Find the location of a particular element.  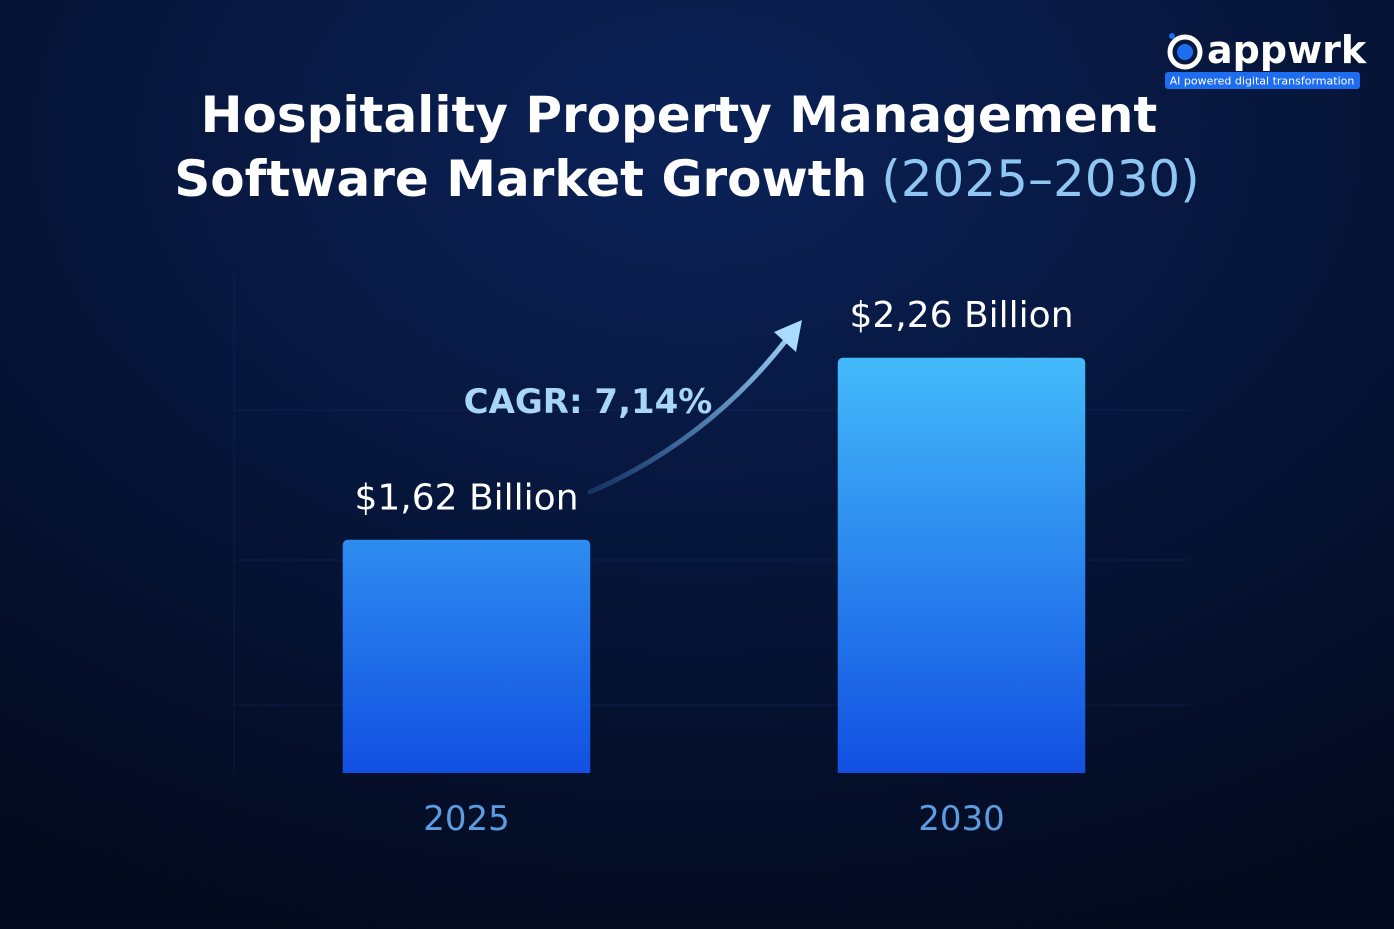

arrow-head is located at coordinates (788, 336).